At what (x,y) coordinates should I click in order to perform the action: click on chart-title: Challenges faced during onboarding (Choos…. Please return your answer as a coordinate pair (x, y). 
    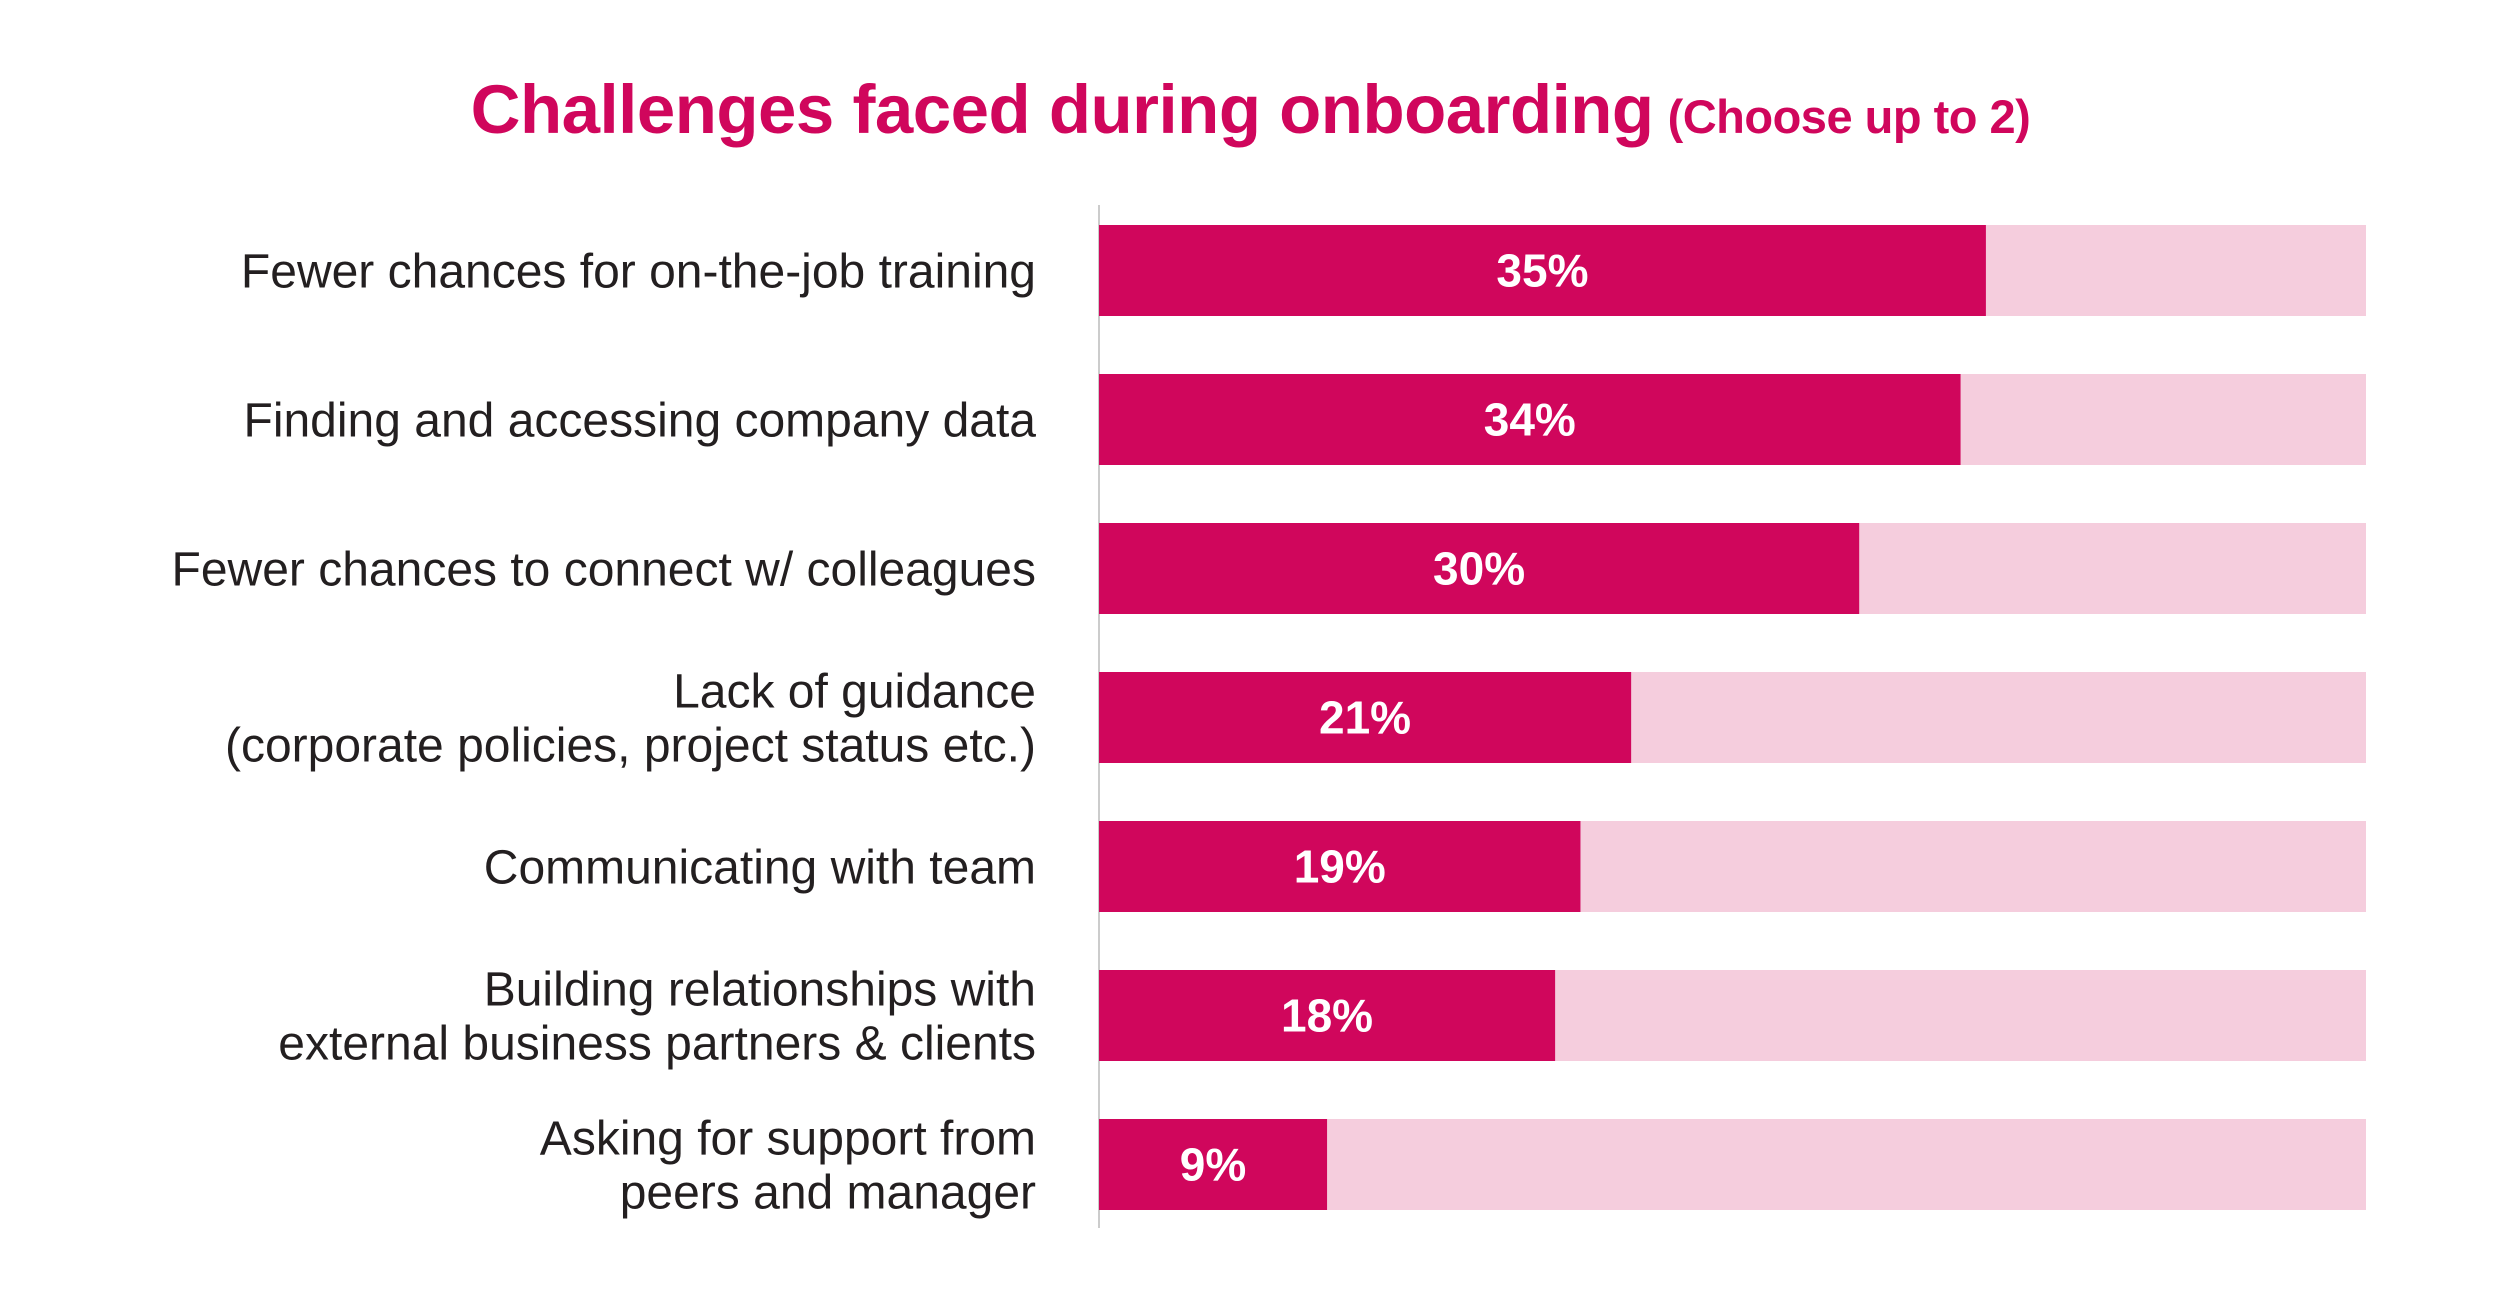
    Looking at the image, I should click on (1250, 109).